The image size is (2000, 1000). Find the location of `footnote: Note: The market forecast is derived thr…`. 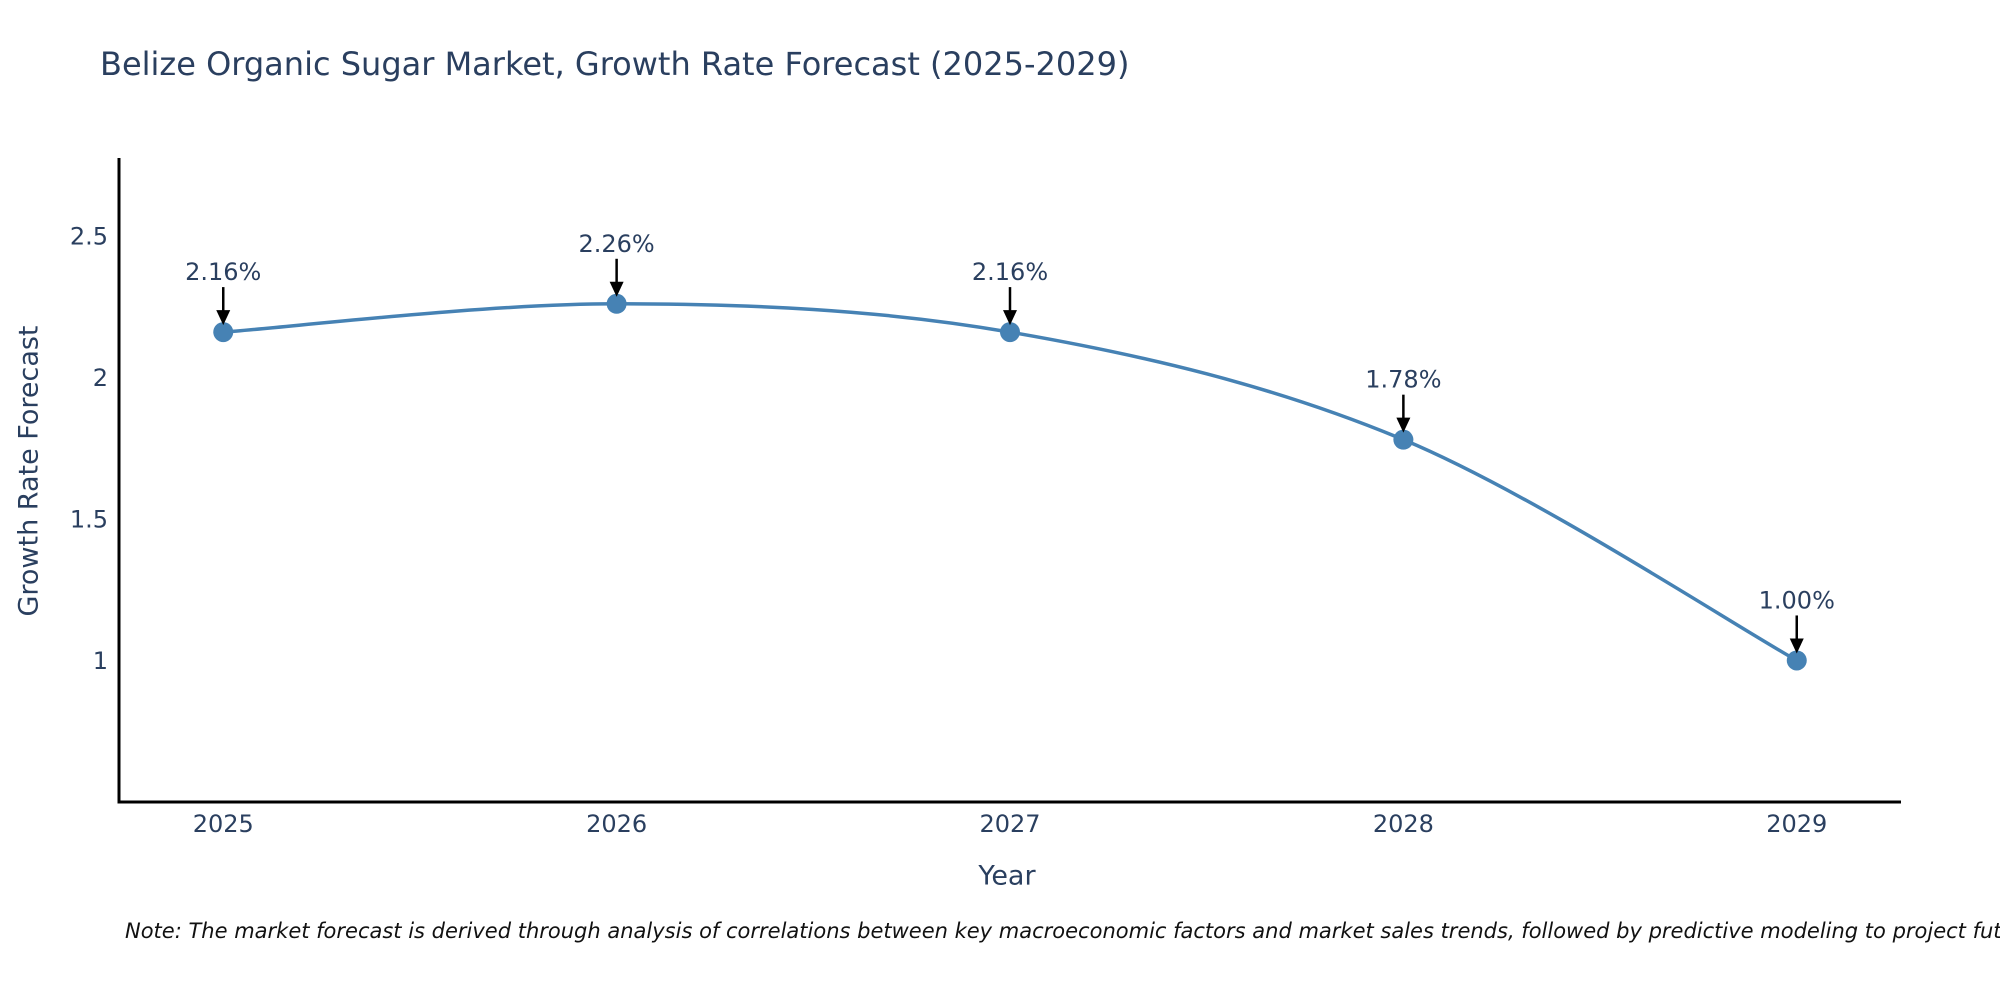

footnote: Note: The market forecast is derived thr… is located at coordinates (1062, 931).